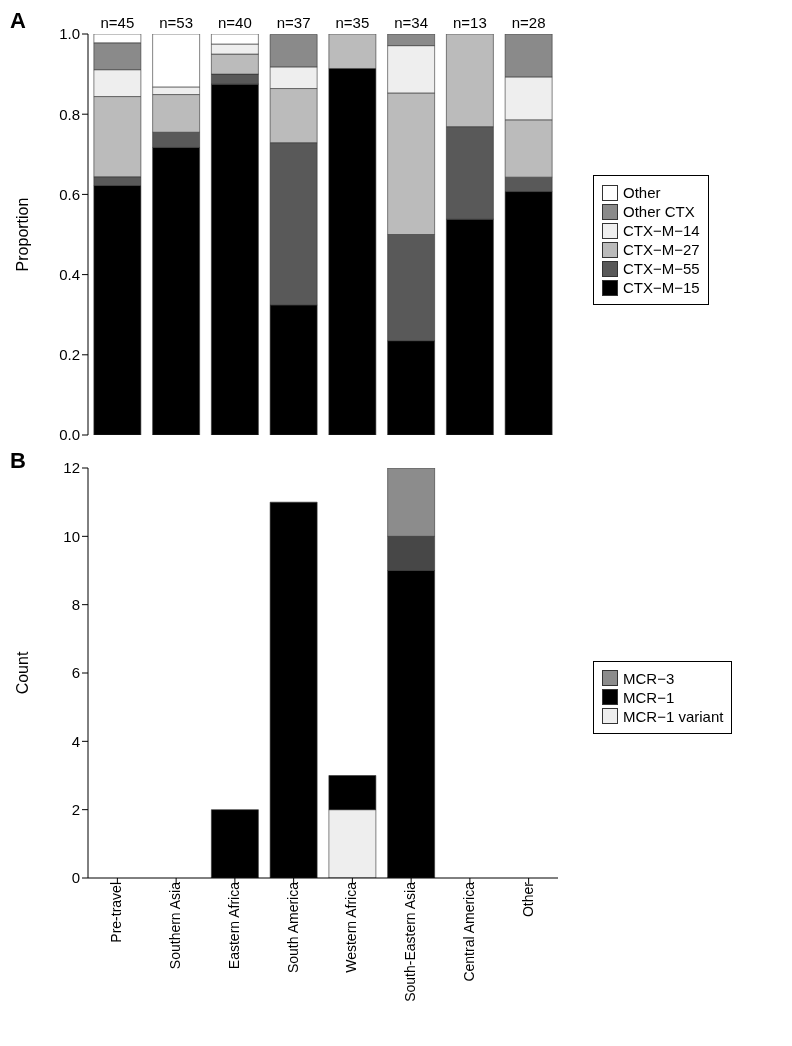 This screenshot has width=792, height=1046. Describe the element at coordinates (659, 212) in the screenshot. I see `legend-label: Other CTX` at that location.